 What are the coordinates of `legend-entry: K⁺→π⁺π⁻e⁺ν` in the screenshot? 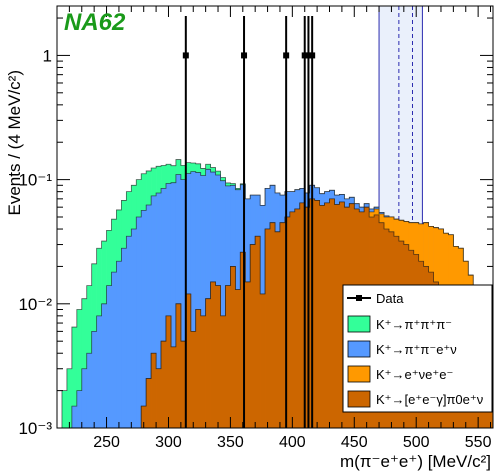 It's located at (402, 349).